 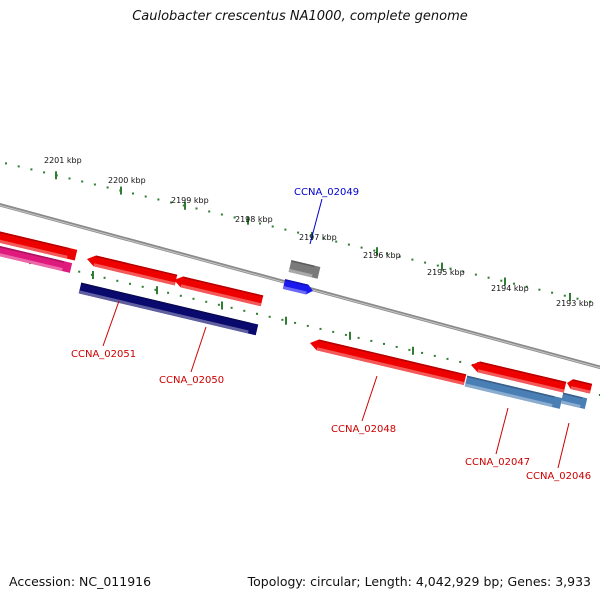 I want to click on gene-feature-navy-bevel, so click(x=163, y=312).